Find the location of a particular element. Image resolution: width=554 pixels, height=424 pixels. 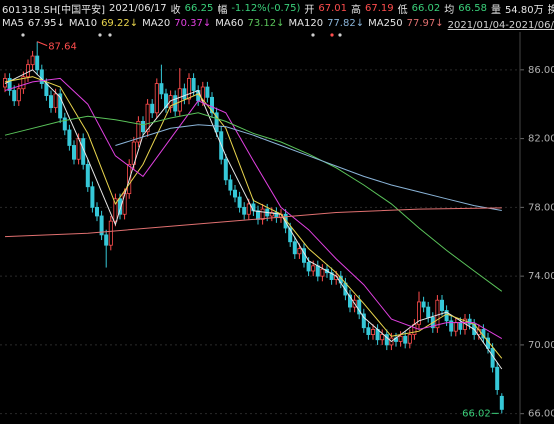

legend-name: MA10 is located at coordinates (83, 23).